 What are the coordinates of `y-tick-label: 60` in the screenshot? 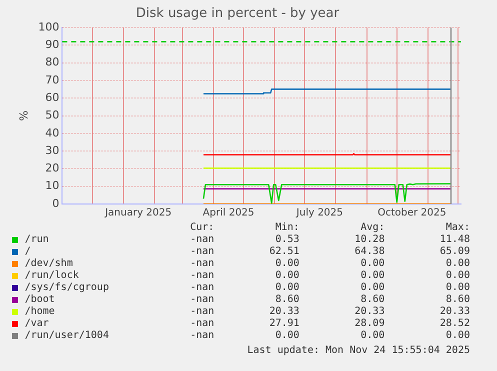 It's located at (52, 97).